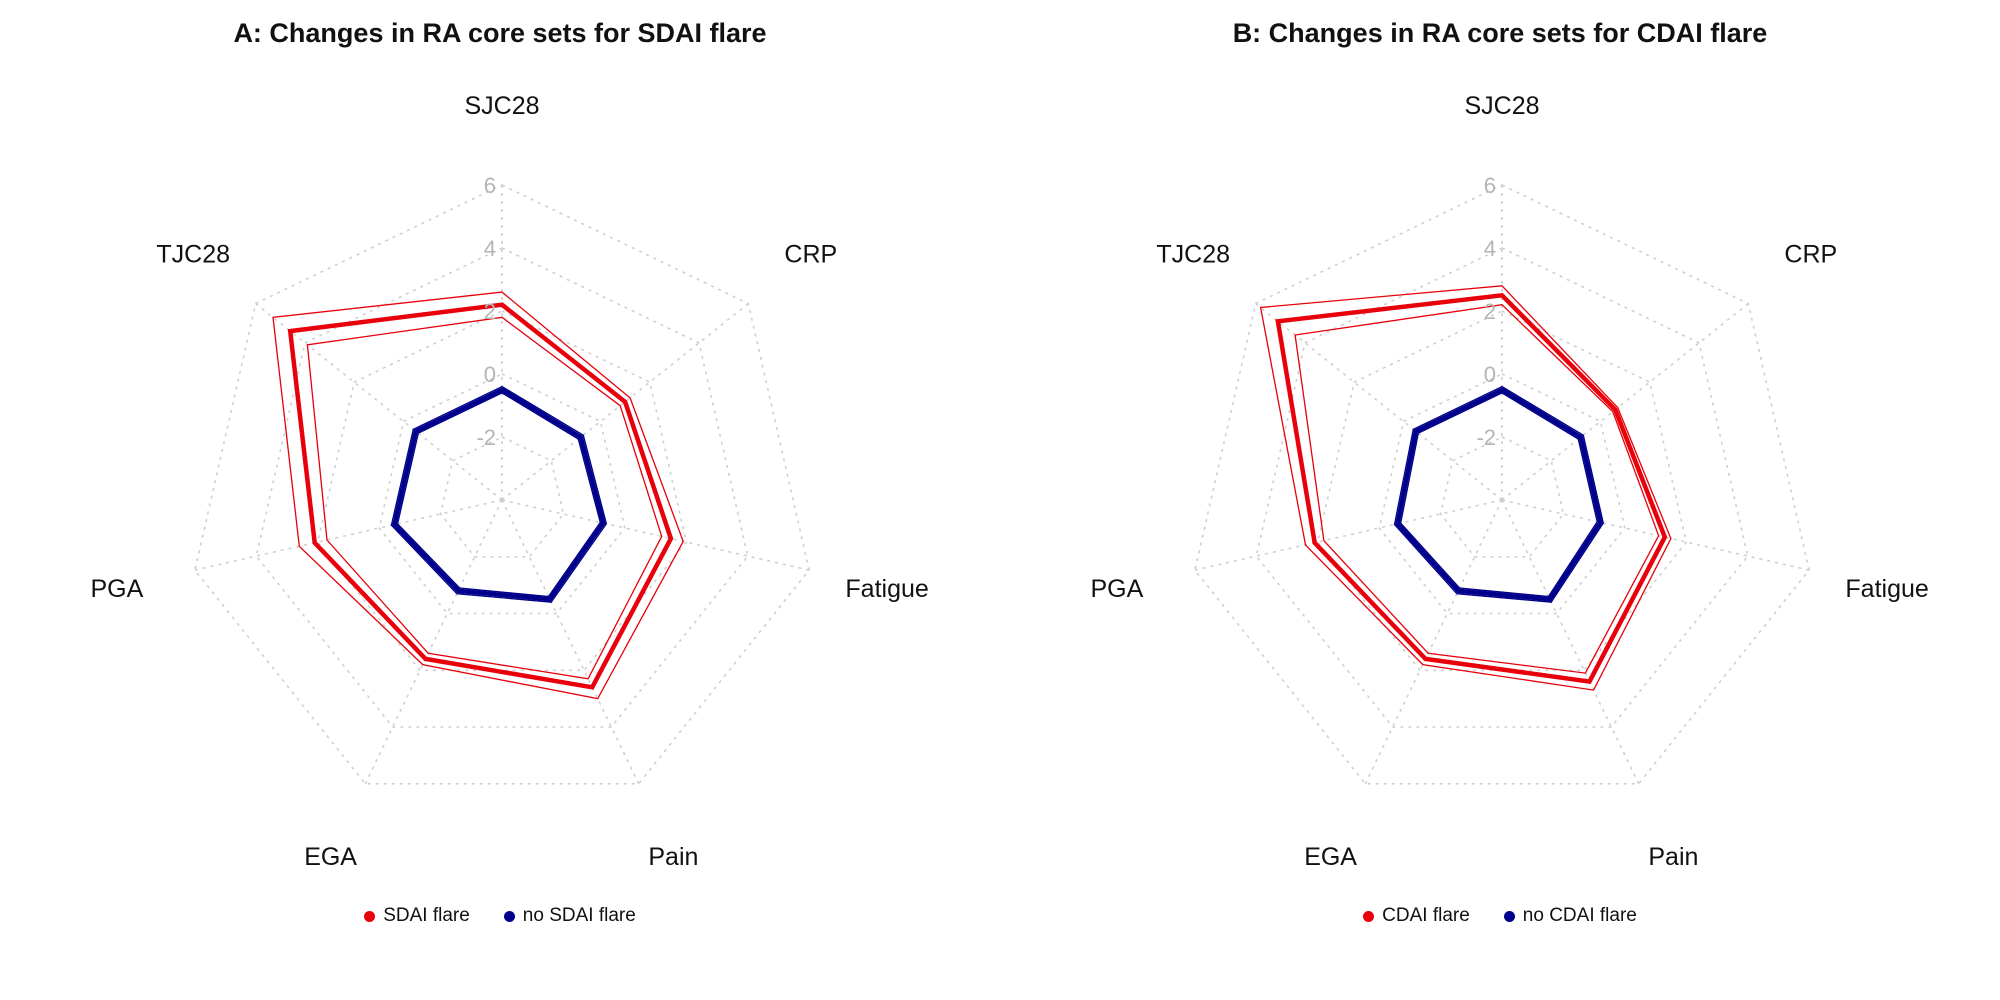 The image size is (2000, 1000). Describe the element at coordinates (426, 915) in the screenshot. I see `legend-label-flare: SDAI flare` at that location.